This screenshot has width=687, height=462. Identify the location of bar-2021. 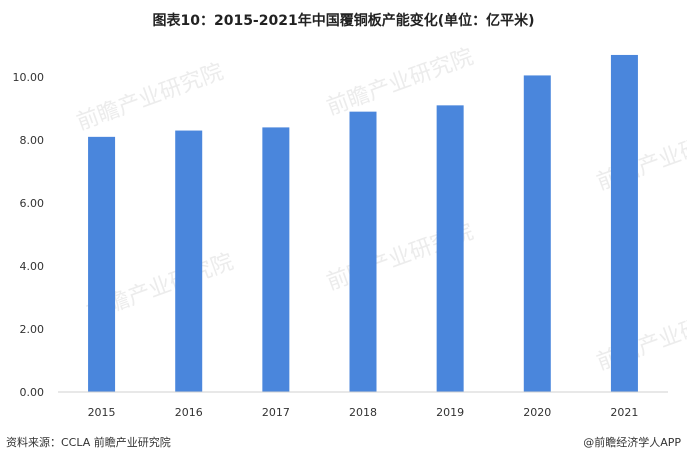
(624, 223).